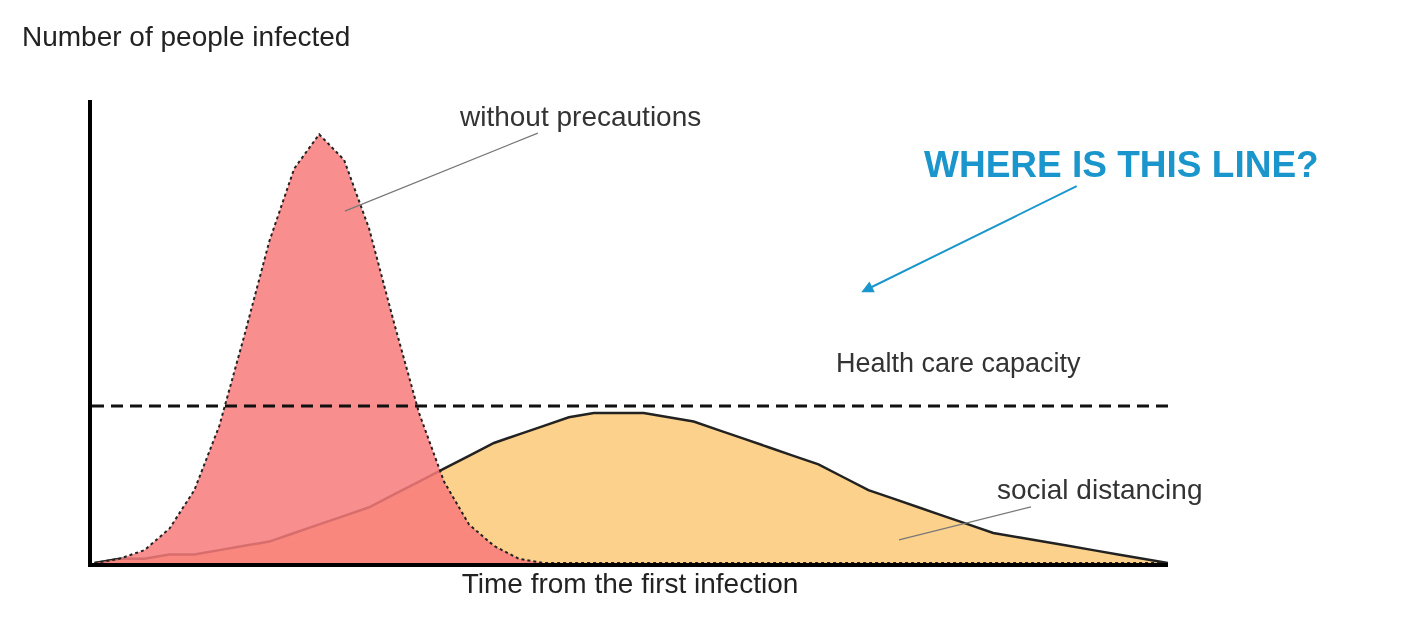 The image size is (1413, 618). Describe the element at coordinates (580, 116) in the screenshot. I see `text: without precautions` at that location.